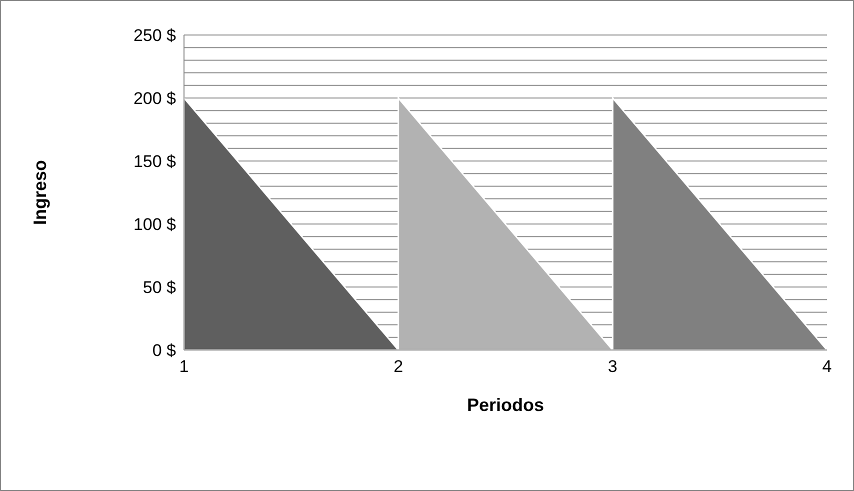 This screenshot has height=491, width=854. What do you see at coordinates (184, 366) in the screenshot?
I see `x-tick-label: 1` at bounding box center [184, 366].